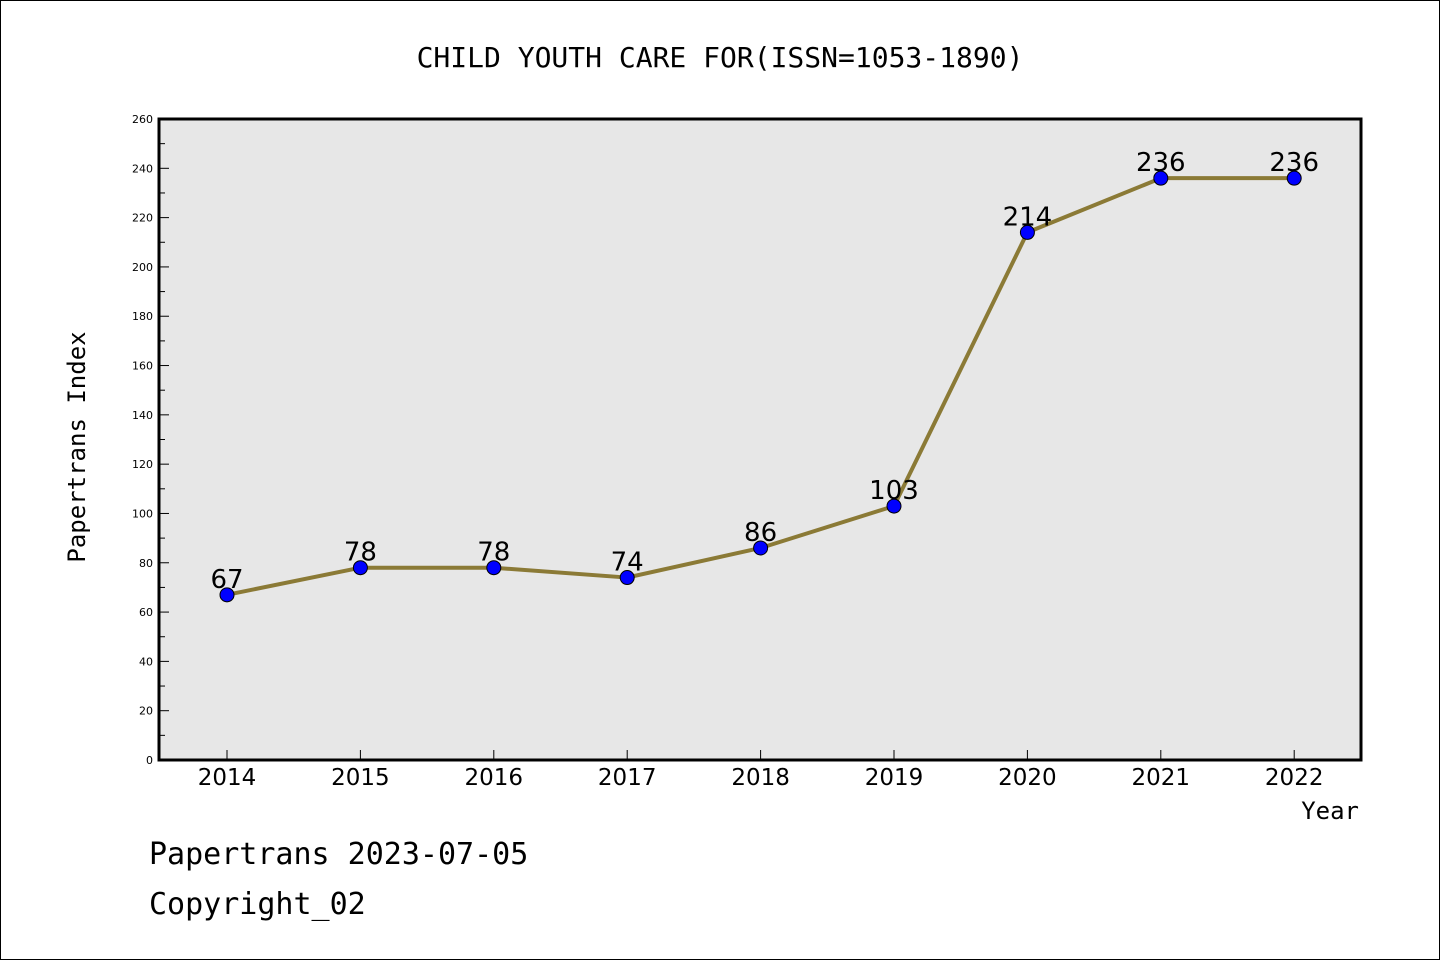 Image resolution: width=1440 pixels, height=960 pixels. Describe the element at coordinates (146, 661) in the screenshot. I see `y-tick-label: 40` at that location.